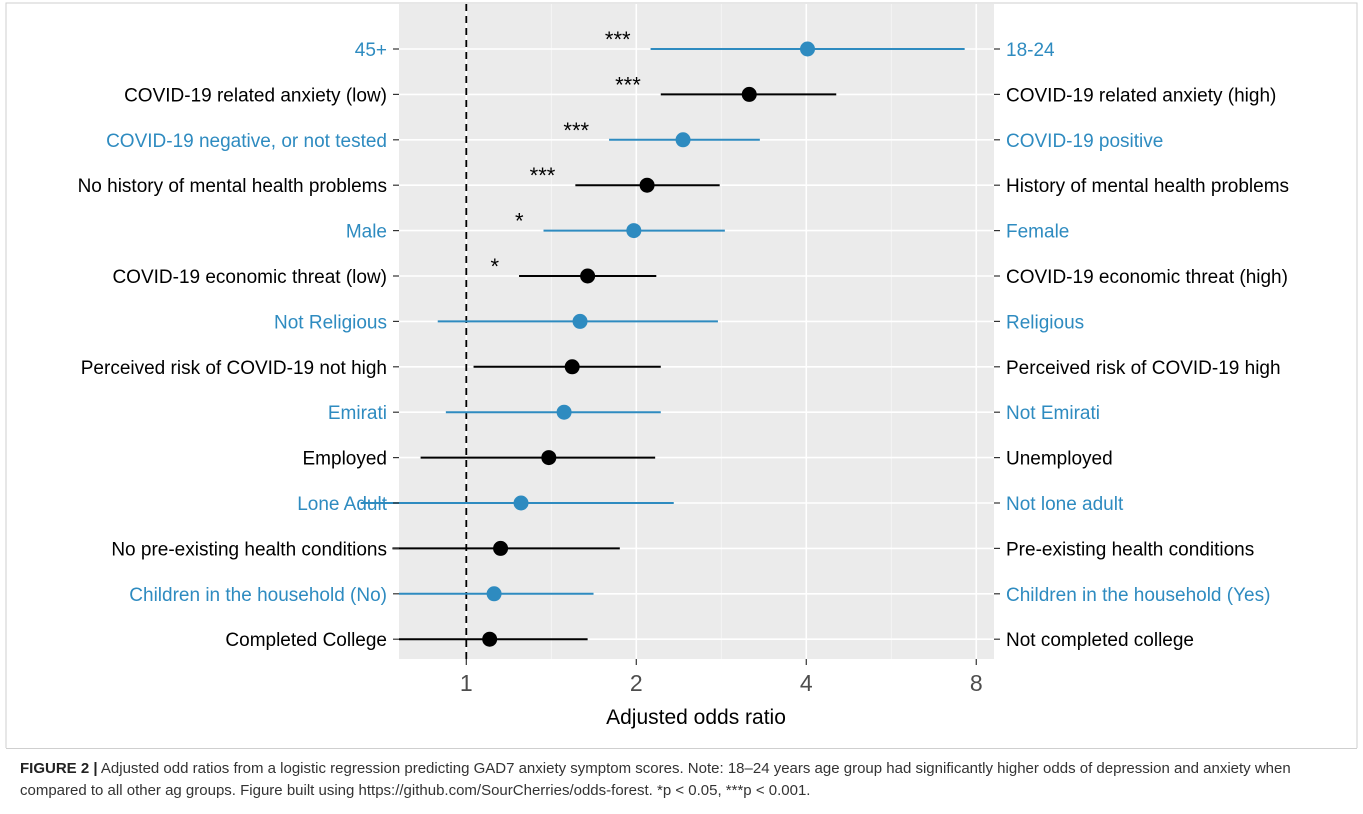 The height and width of the screenshot is (814, 1363). What do you see at coordinates (357, 413) in the screenshot?
I see `y-left-label: Emirati` at bounding box center [357, 413].